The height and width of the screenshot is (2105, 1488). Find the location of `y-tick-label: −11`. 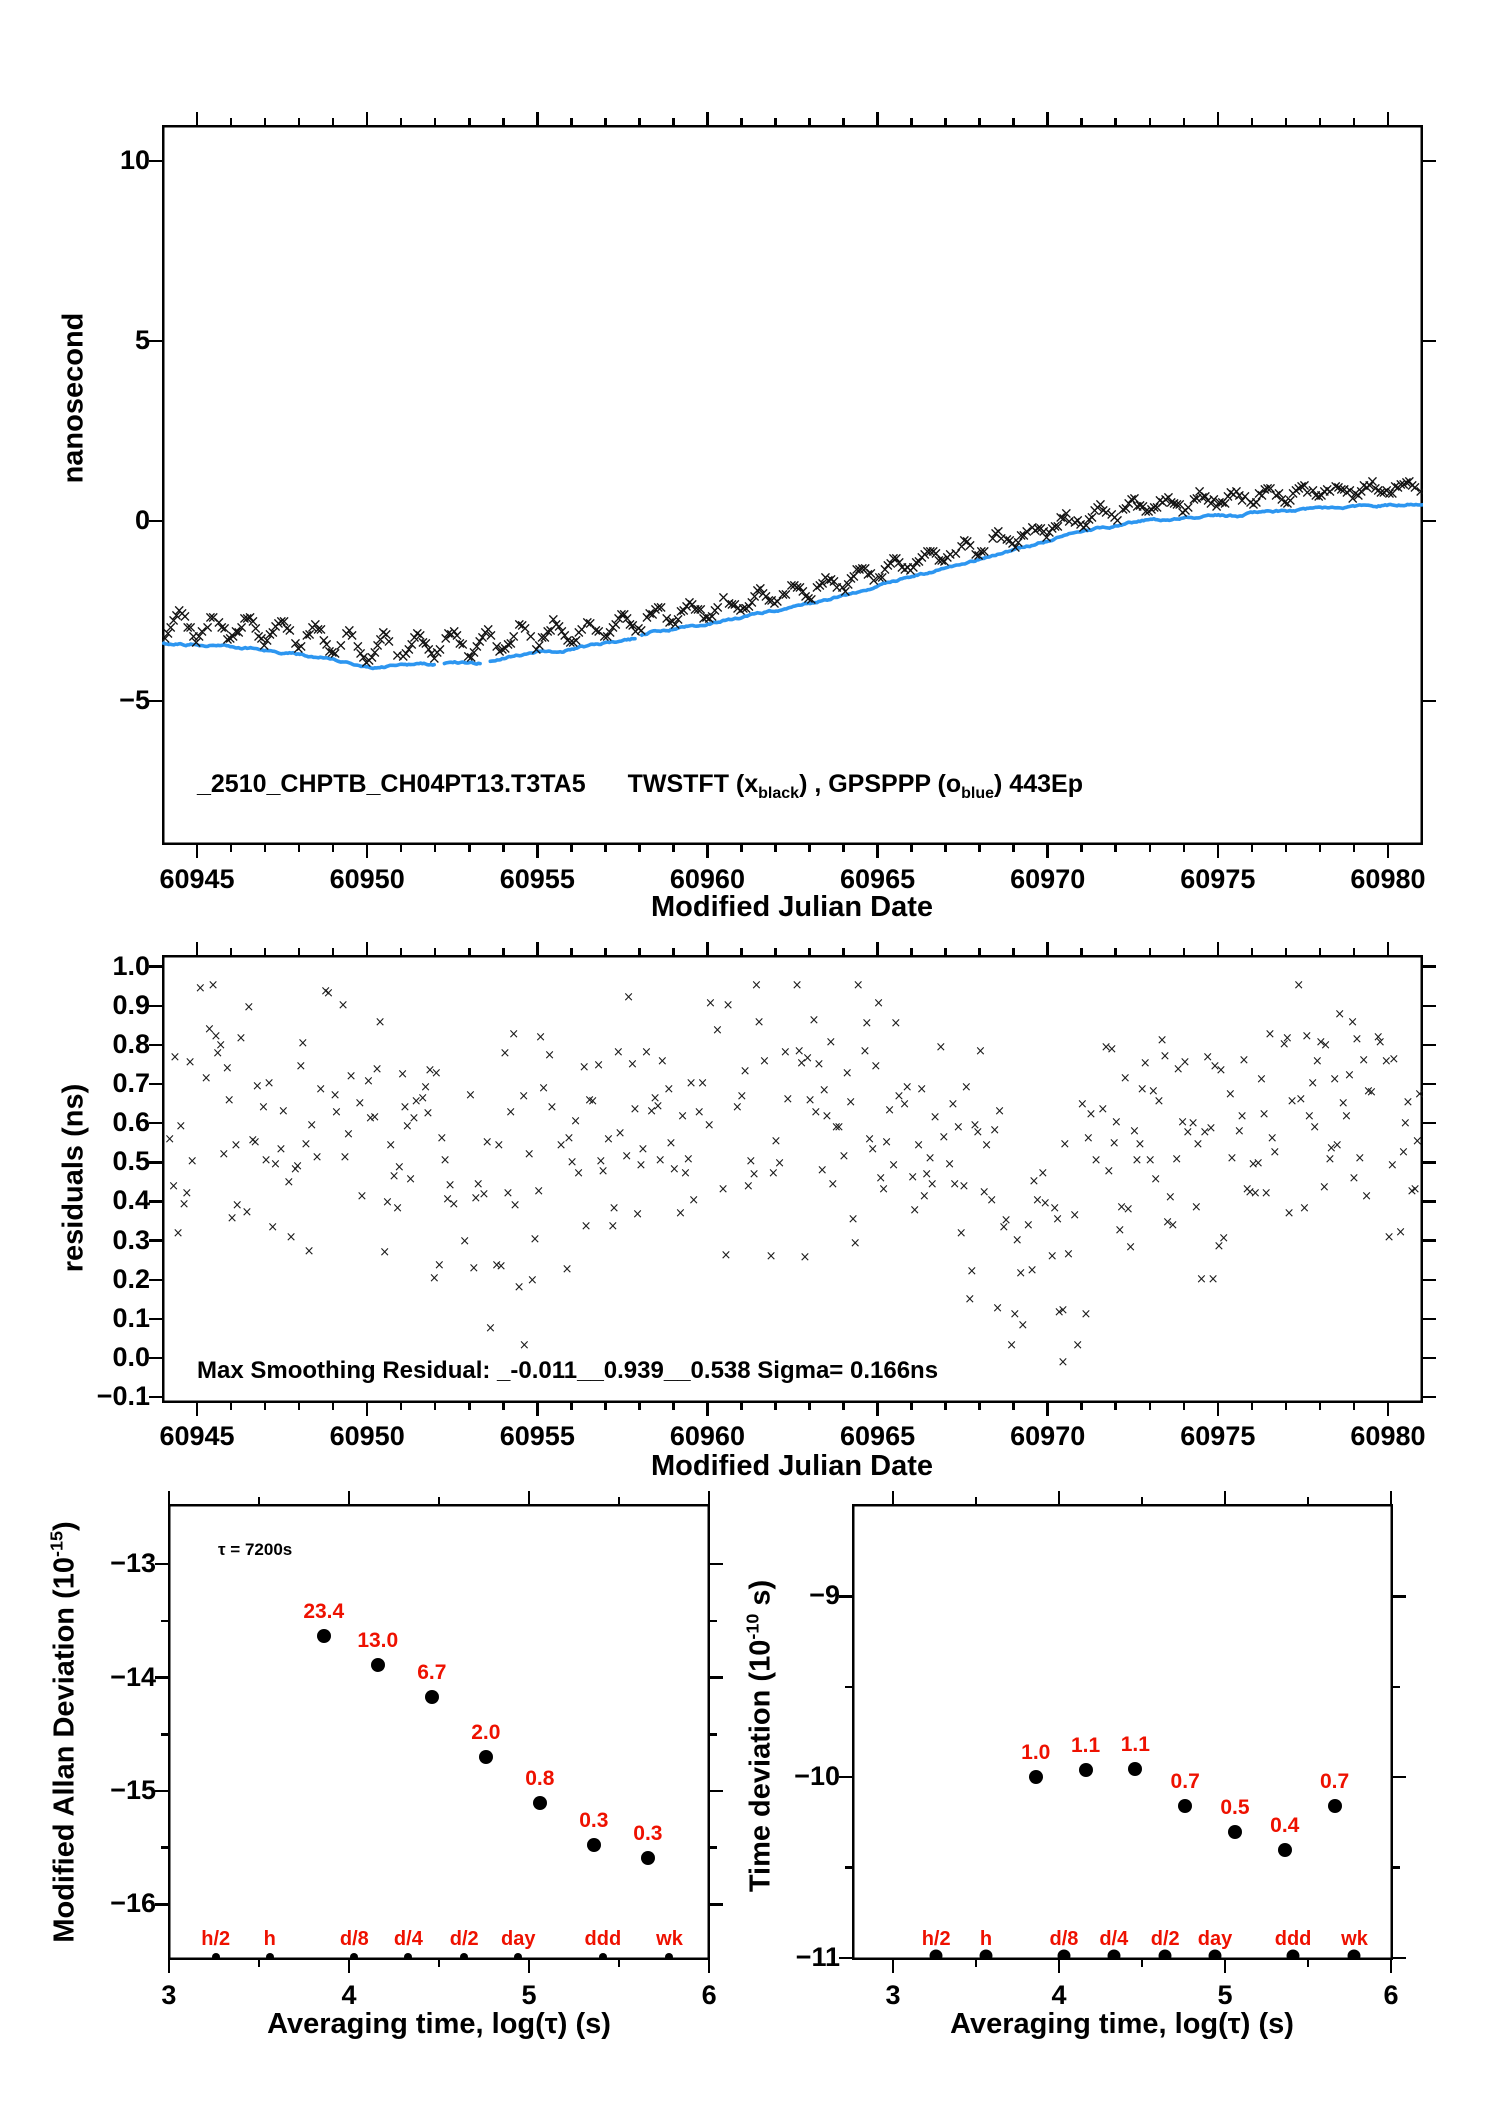

y-tick-label: −11 is located at coordinates (817, 1957).